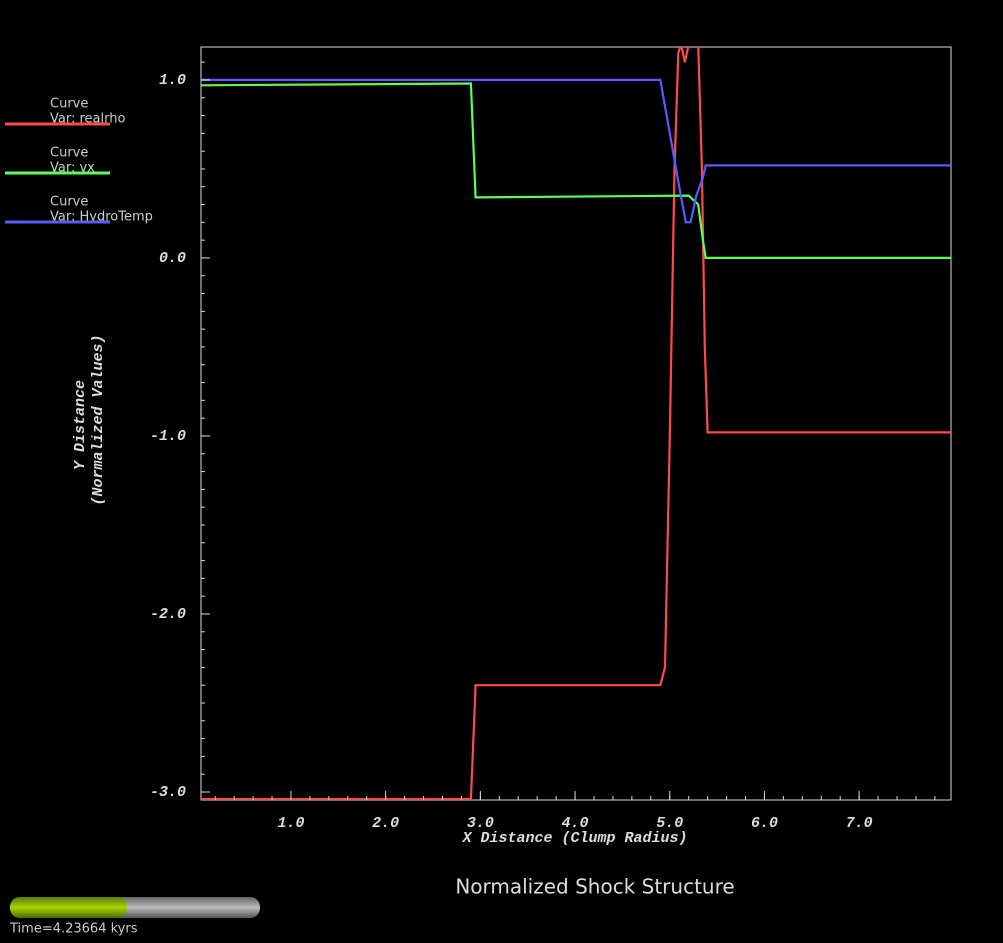 The image size is (1003, 943). What do you see at coordinates (98, 419) in the screenshot?
I see `y-axis-label: (Normalized Values)` at bounding box center [98, 419].